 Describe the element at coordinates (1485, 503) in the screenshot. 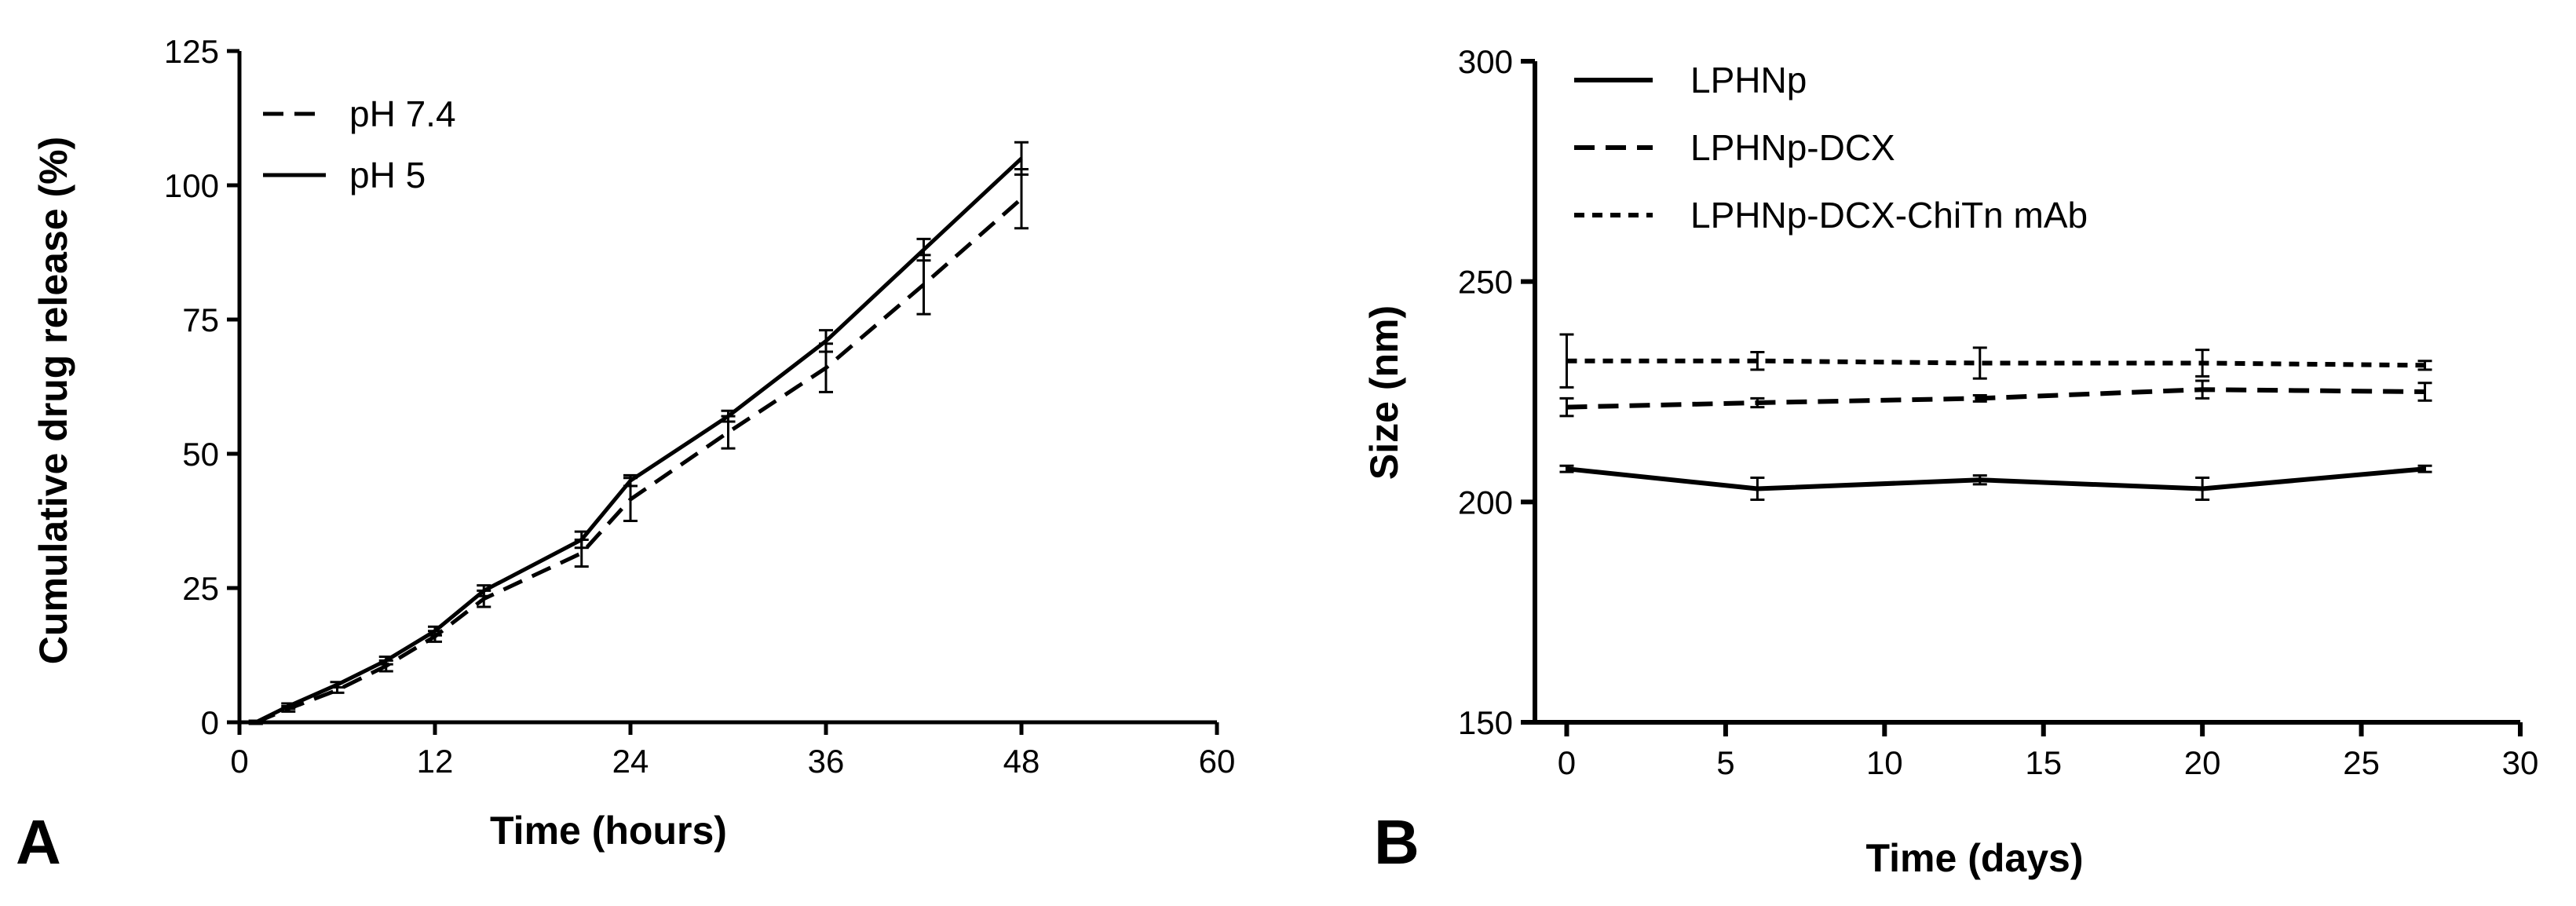

I see `panel-b-y-tick-label: 200` at that location.